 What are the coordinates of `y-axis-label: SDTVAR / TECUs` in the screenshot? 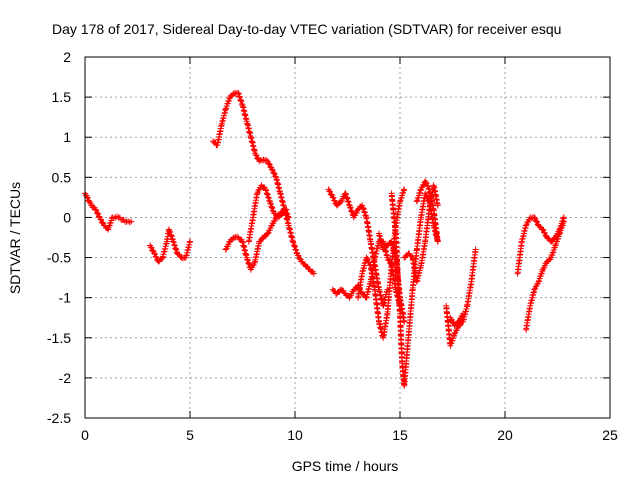 It's located at (15, 238).